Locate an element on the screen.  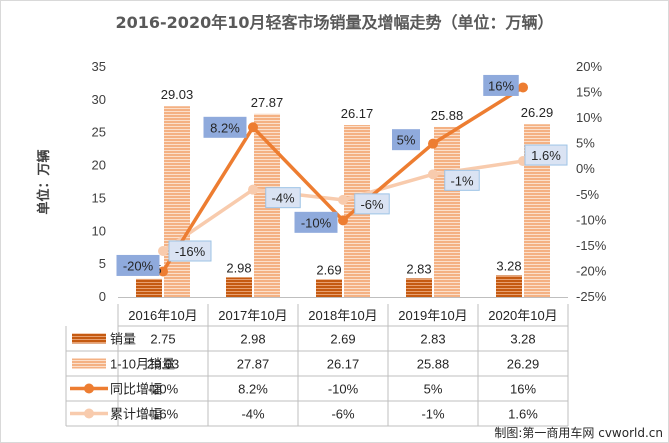
y-axis-label: 单位：万辆 is located at coordinates (43, 181).